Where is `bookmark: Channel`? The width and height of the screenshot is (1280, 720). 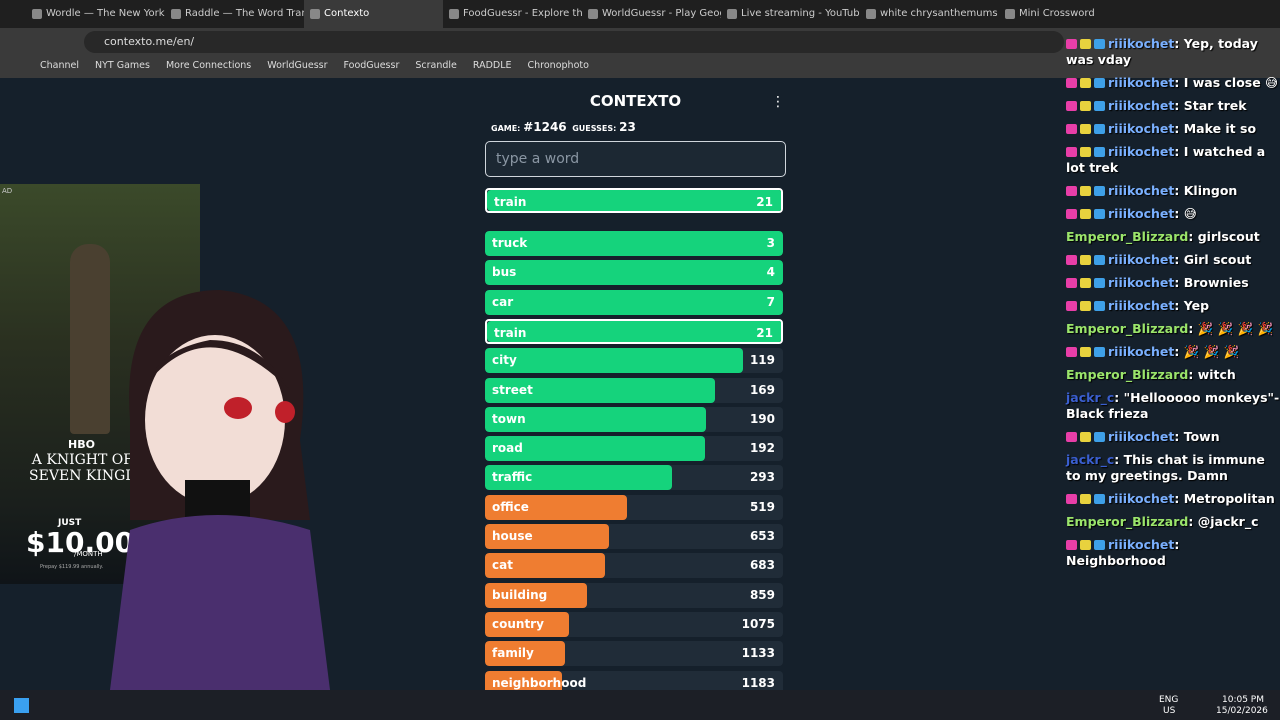
bookmark: Channel is located at coordinates (60, 65).